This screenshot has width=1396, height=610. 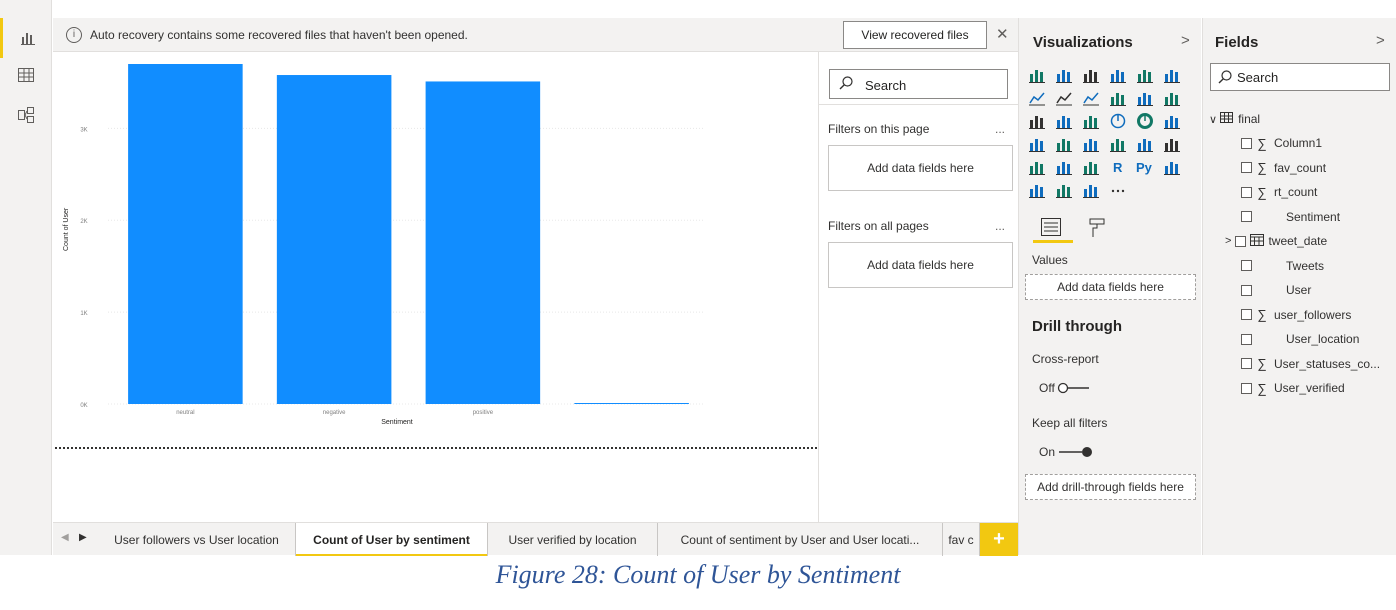 What do you see at coordinates (1313, 216) in the screenshot?
I see `field-label: Sentiment` at bounding box center [1313, 216].